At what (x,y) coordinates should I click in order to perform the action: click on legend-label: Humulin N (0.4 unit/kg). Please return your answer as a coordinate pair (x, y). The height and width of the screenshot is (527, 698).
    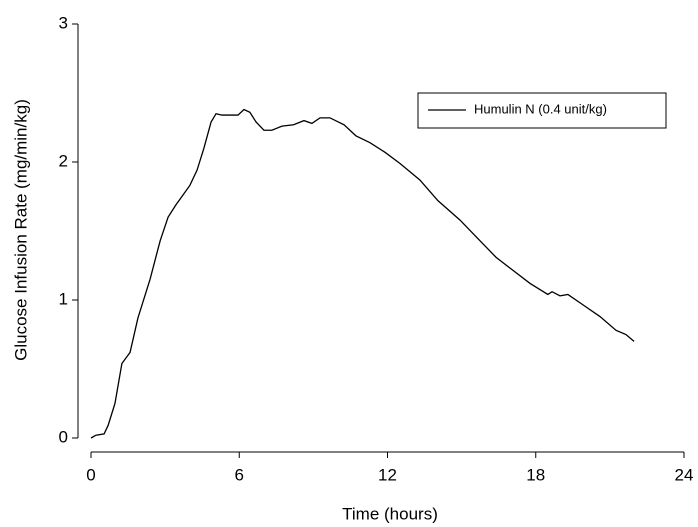
    Looking at the image, I should click on (540, 108).